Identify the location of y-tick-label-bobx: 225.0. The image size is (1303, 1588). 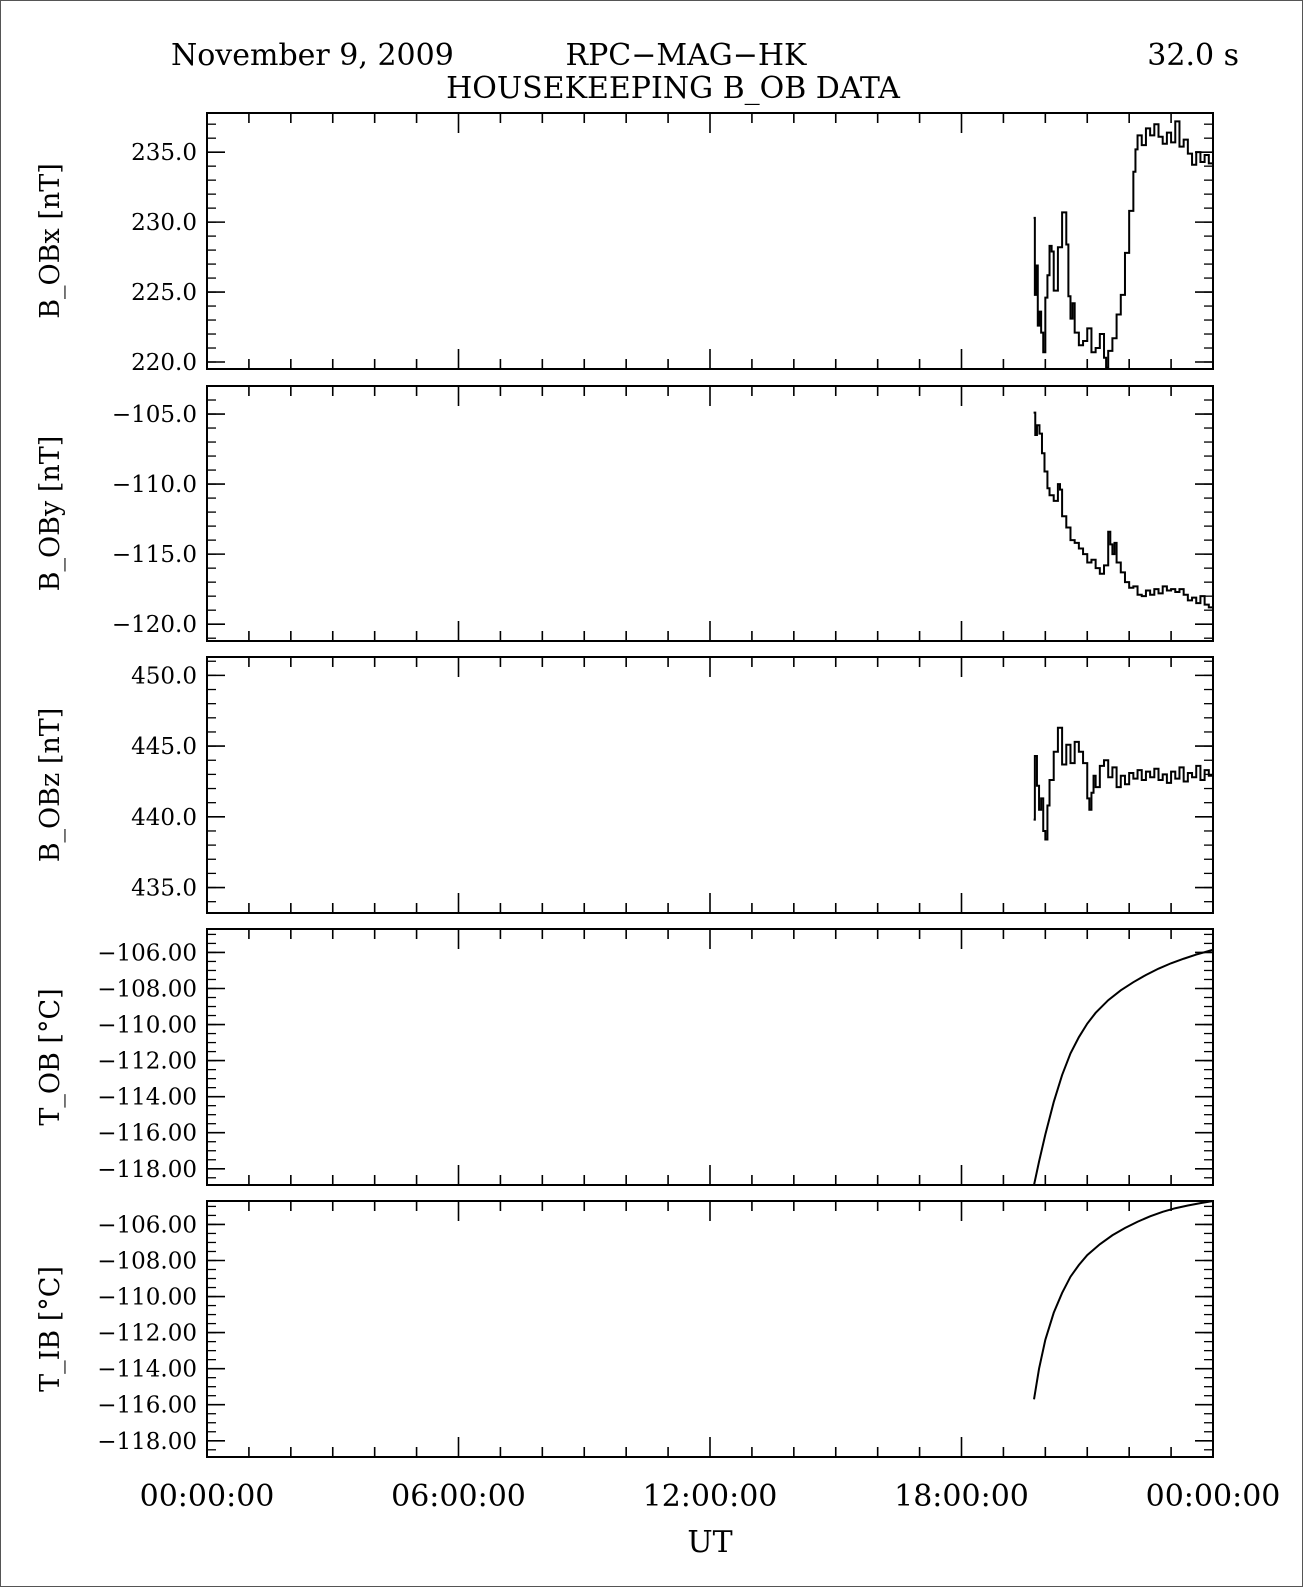
(164, 293).